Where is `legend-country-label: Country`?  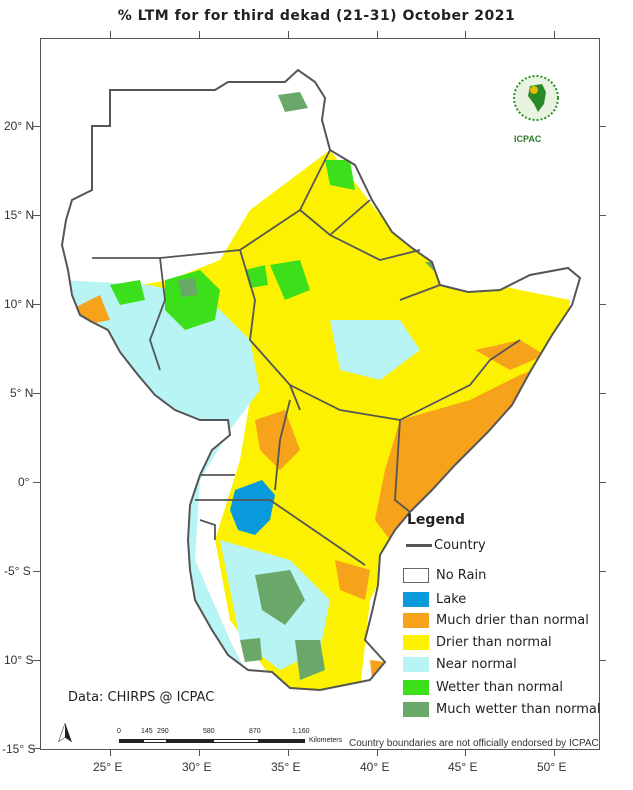 legend-country-label: Country is located at coordinates (460, 545).